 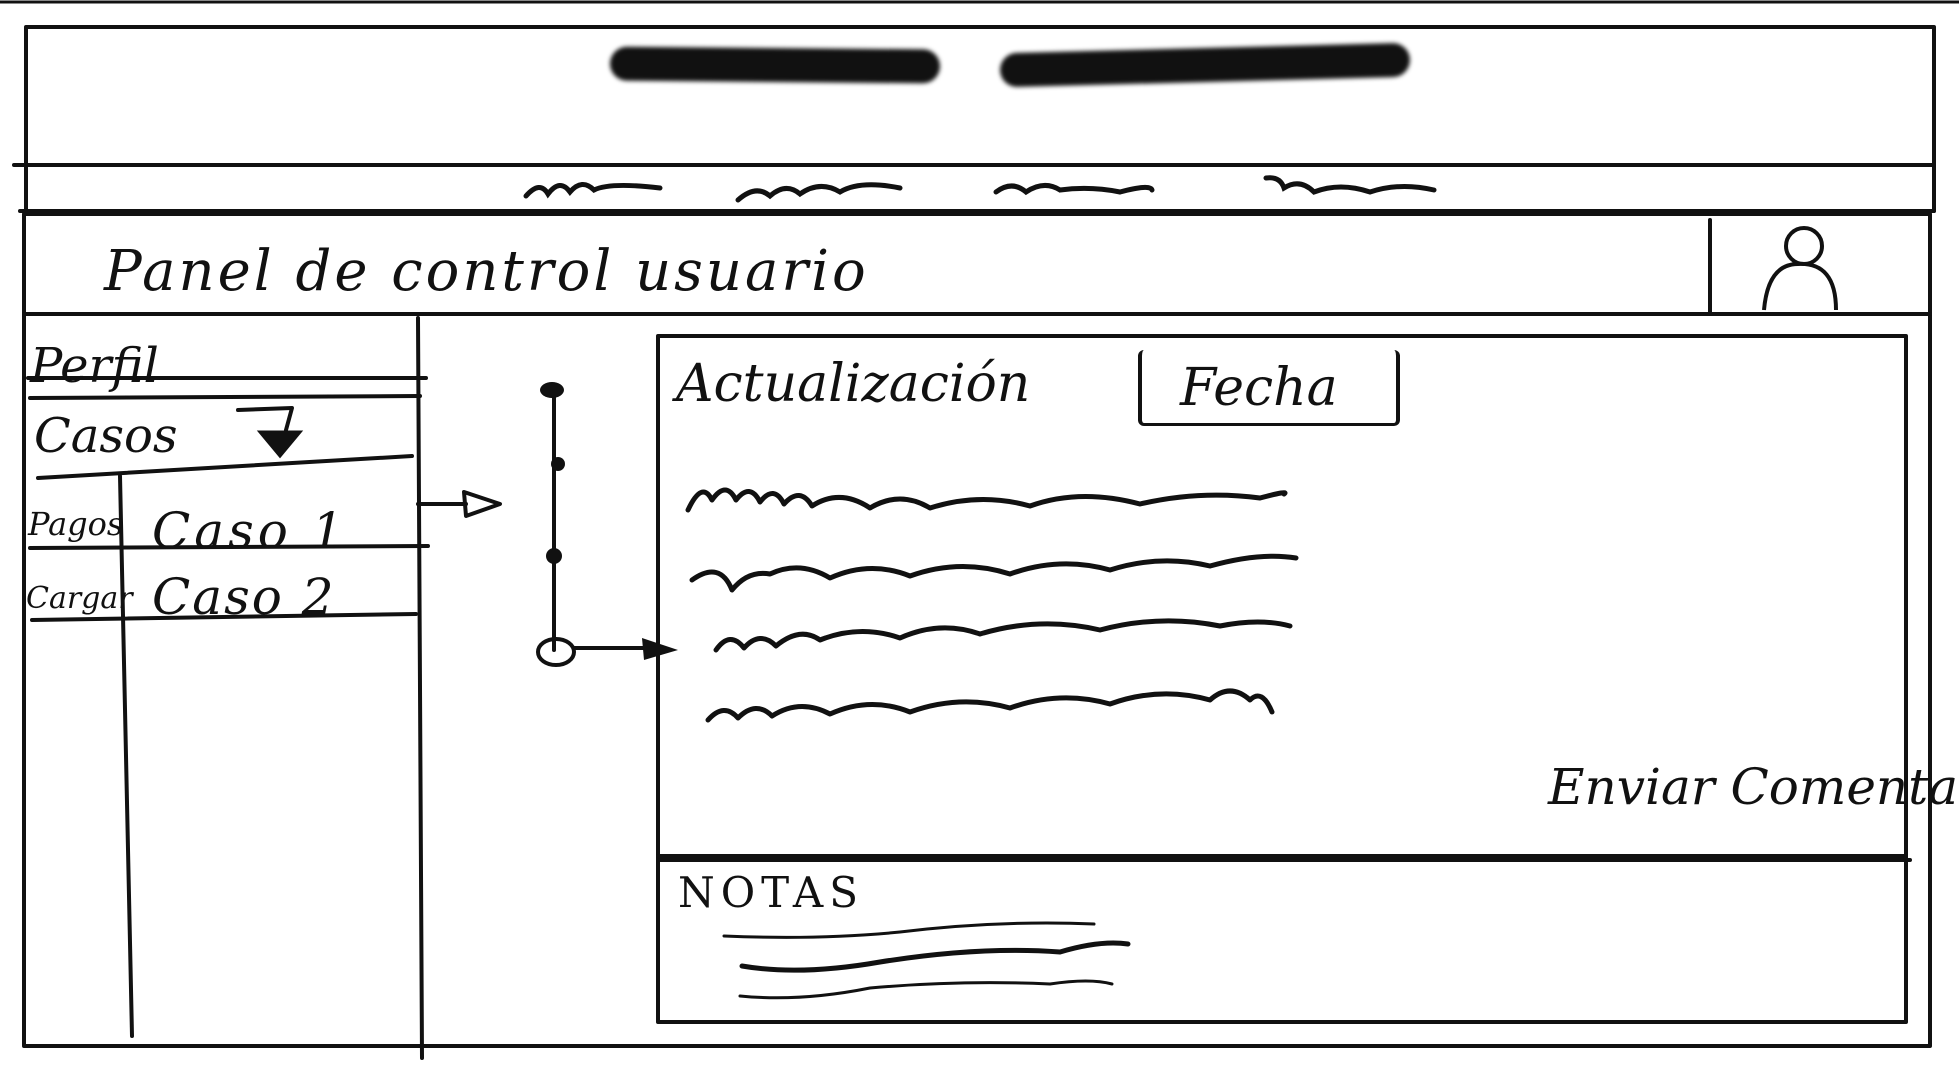 I want to click on dropdown-triangle-icon, so click(x=270, y=432).